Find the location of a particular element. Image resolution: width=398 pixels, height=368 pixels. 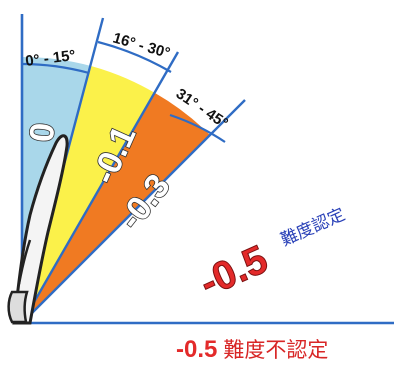

arc-label-0-15: 0° - 15° is located at coordinates (50, 58).